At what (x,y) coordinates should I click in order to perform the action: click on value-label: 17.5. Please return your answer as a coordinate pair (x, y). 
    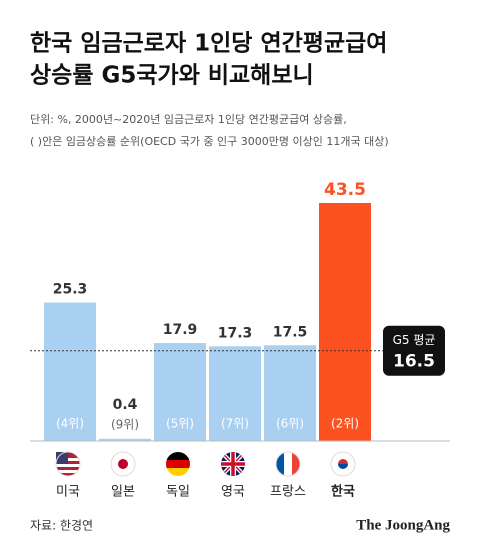
    Looking at the image, I should click on (290, 332).